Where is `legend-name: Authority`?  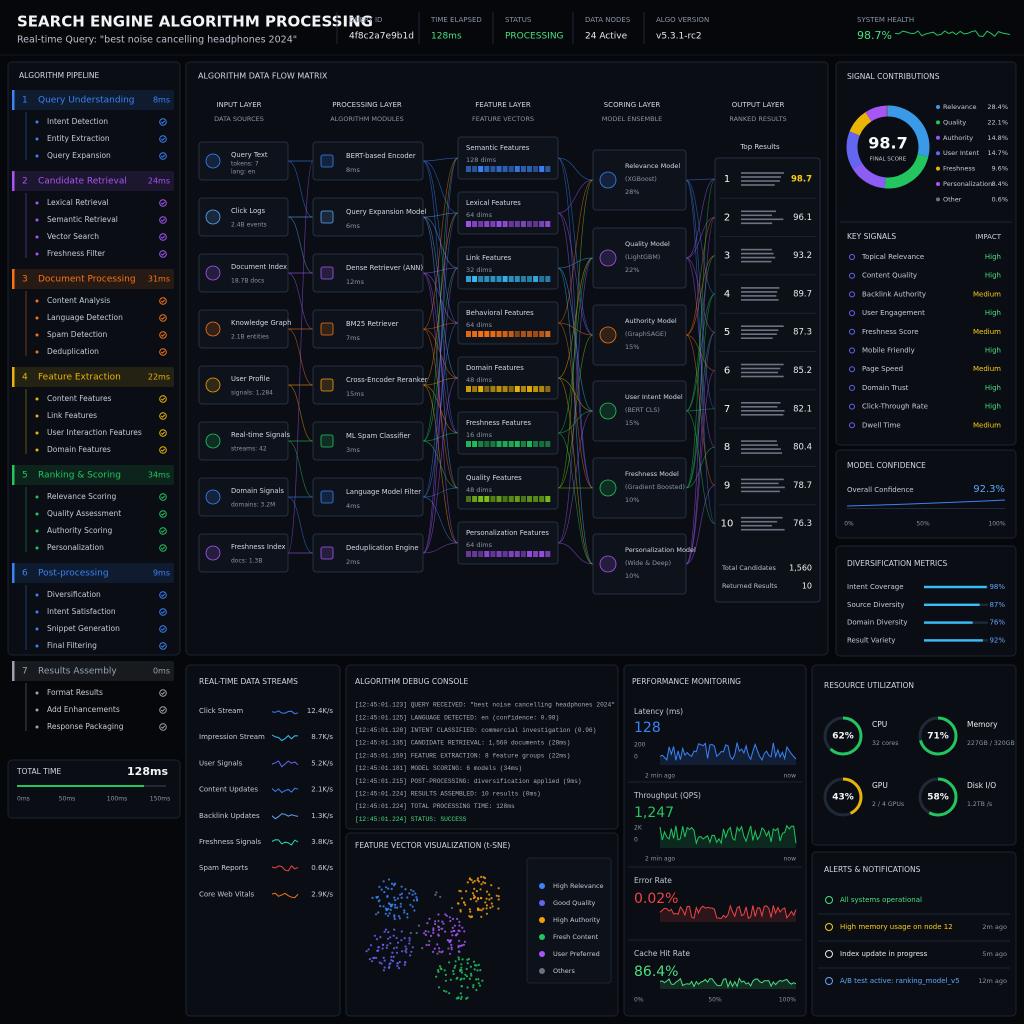
legend-name: Authority is located at coordinates (958, 138).